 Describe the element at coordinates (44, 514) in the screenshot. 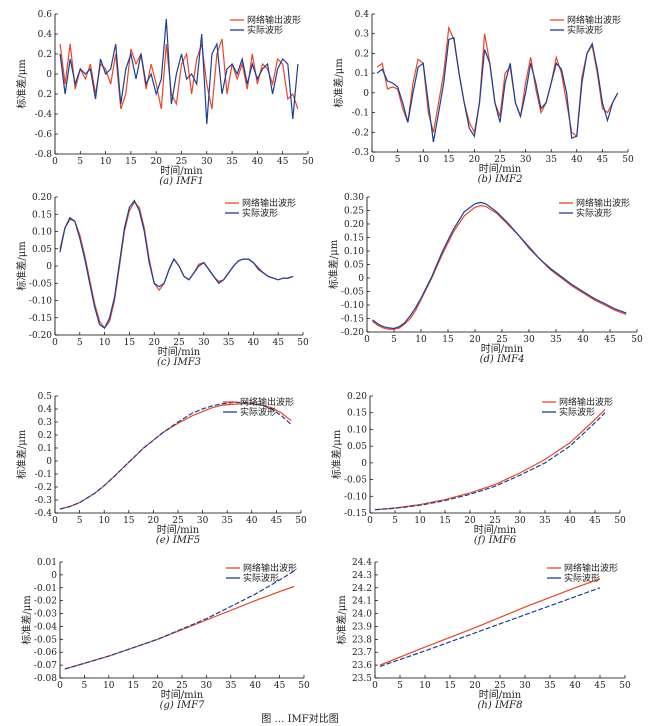

I see `y-tick-label: -0.4` at that location.